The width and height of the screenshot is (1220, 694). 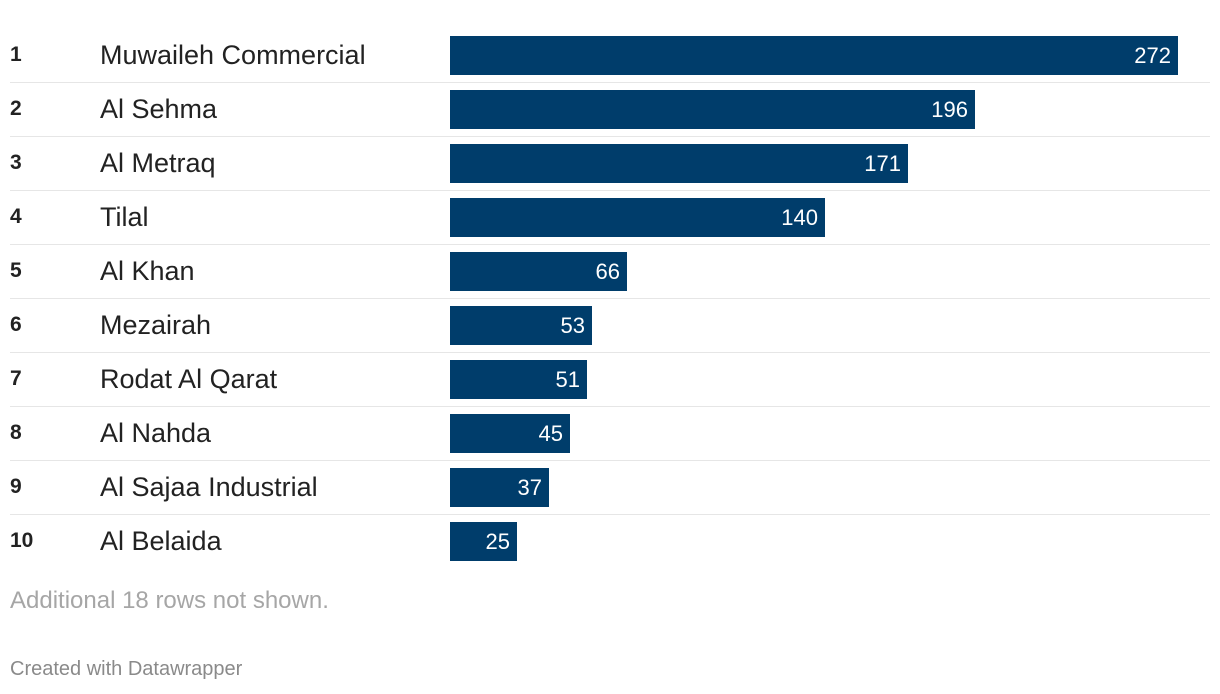 I want to click on category-label: Al Sajaa Industrial, so click(x=209, y=487).